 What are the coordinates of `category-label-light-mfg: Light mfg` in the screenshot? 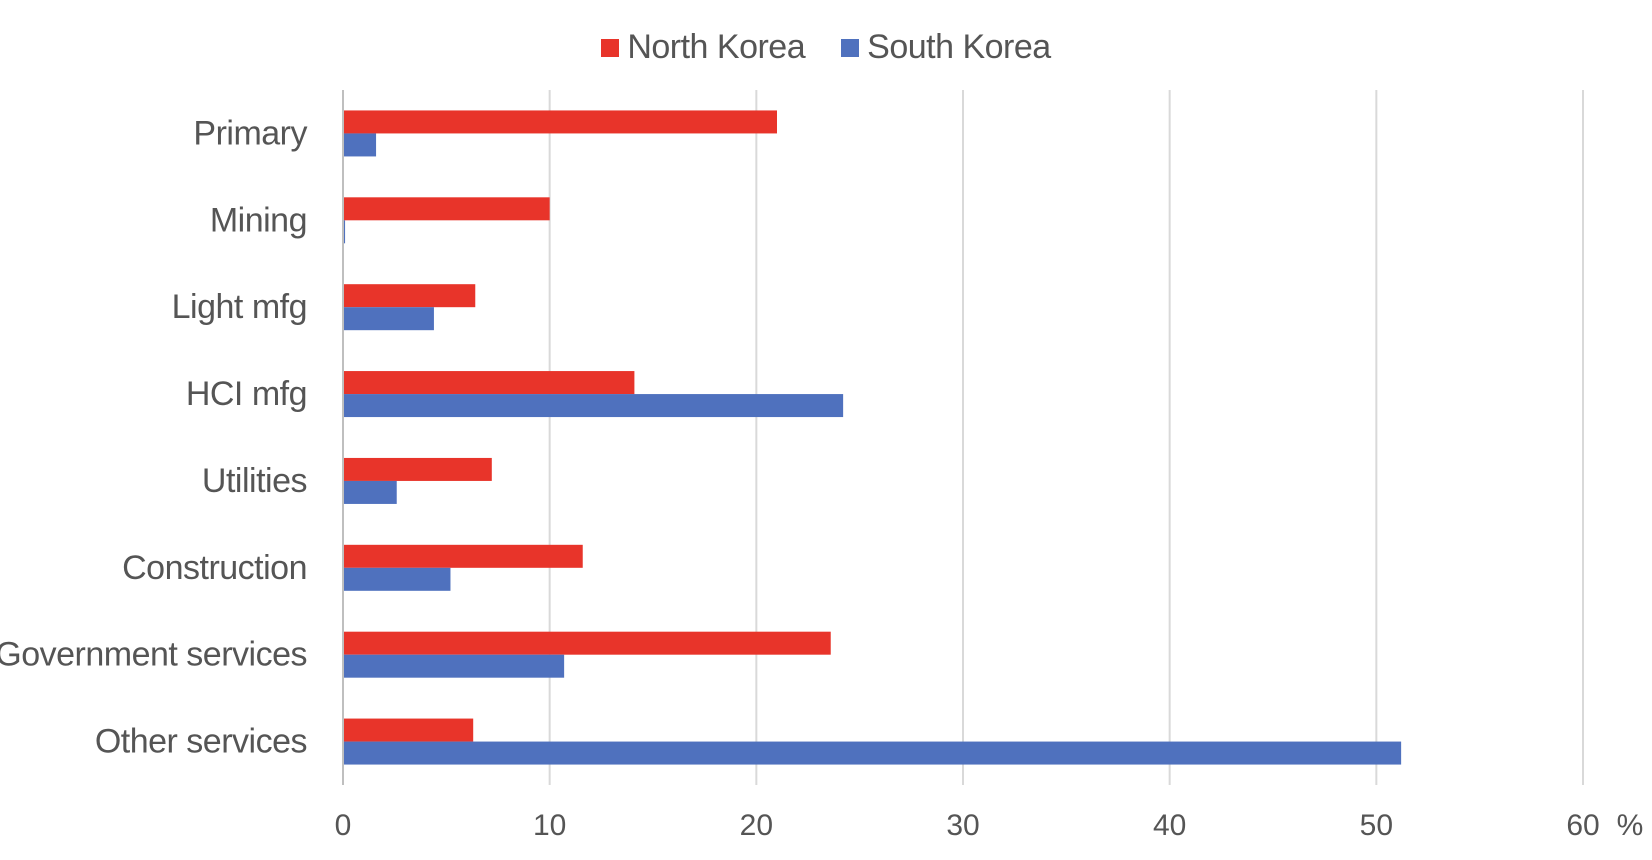 It's located at (239, 307).